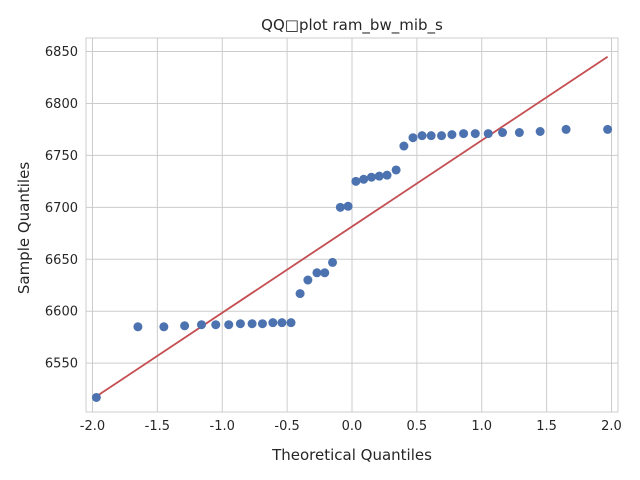 The width and height of the screenshot is (640, 480). What do you see at coordinates (611, 426) in the screenshot?
I see `x-tick-label: 2.0` at bounding box center [611, 426].